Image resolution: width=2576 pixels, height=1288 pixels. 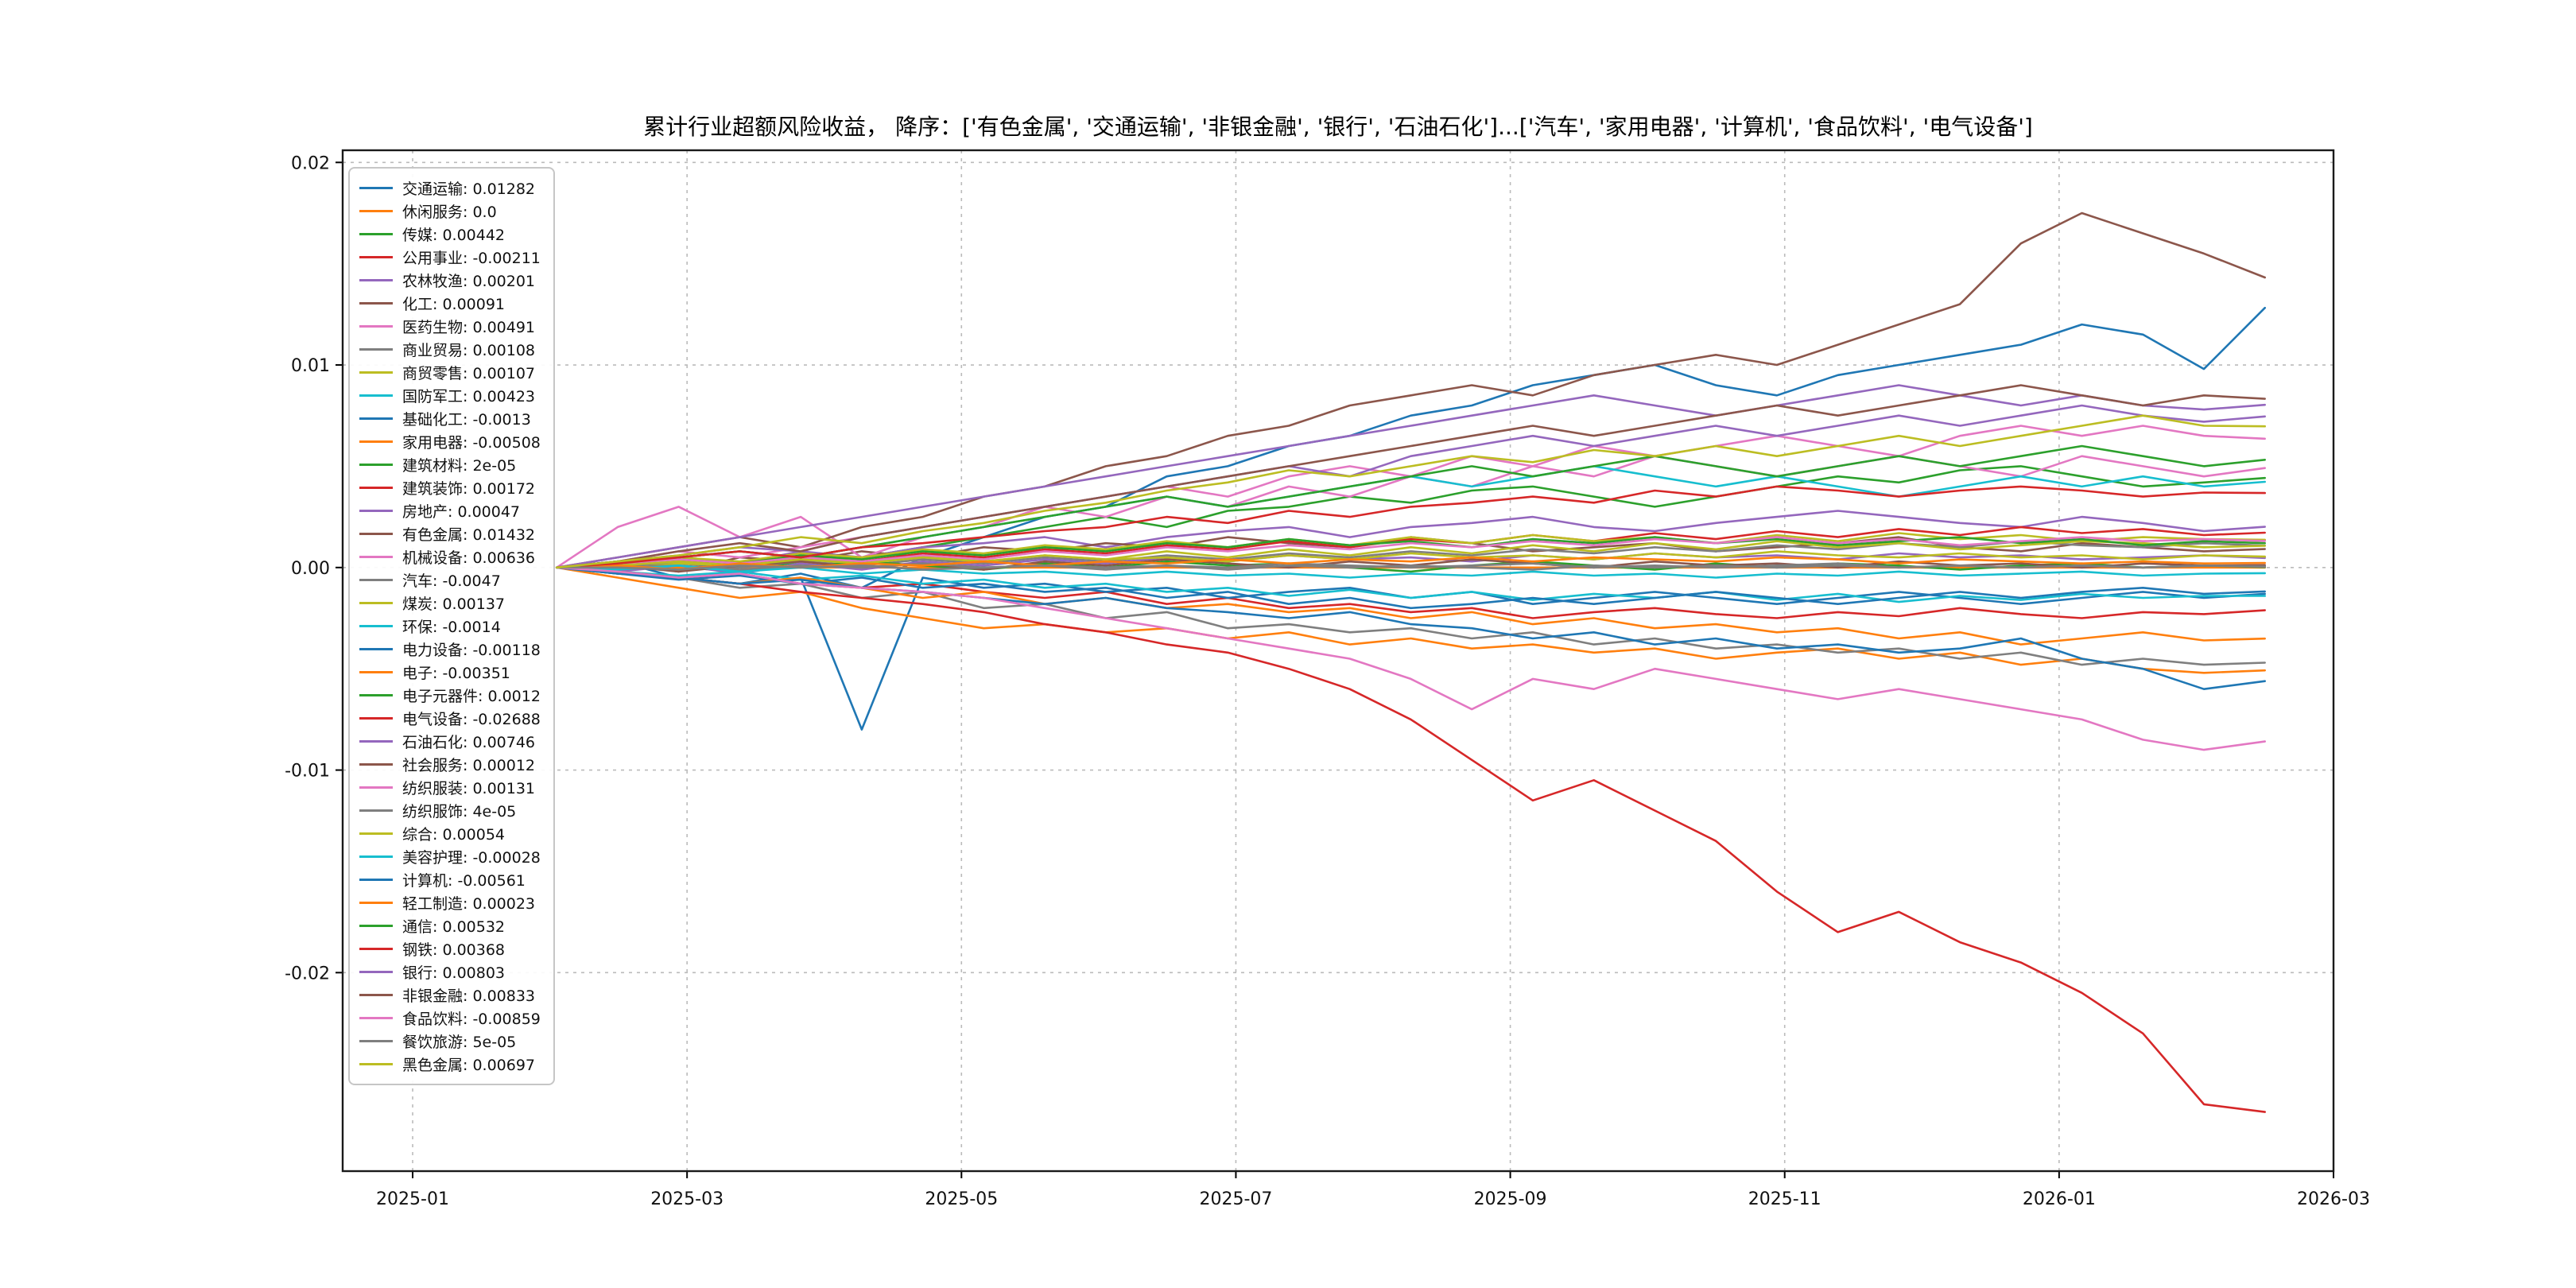 What do you see at coordinates (307, 772) in the screenshot?
I see `y-tick-label: -0.01` at bounding box center [307, 772].